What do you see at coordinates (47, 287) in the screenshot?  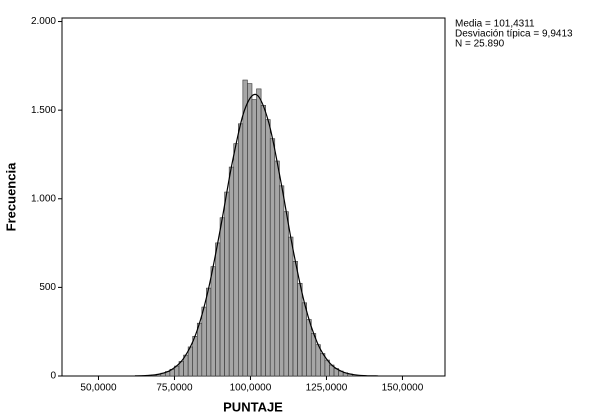 I see `y-tick-label: 500` at bounding box center [47, 287].